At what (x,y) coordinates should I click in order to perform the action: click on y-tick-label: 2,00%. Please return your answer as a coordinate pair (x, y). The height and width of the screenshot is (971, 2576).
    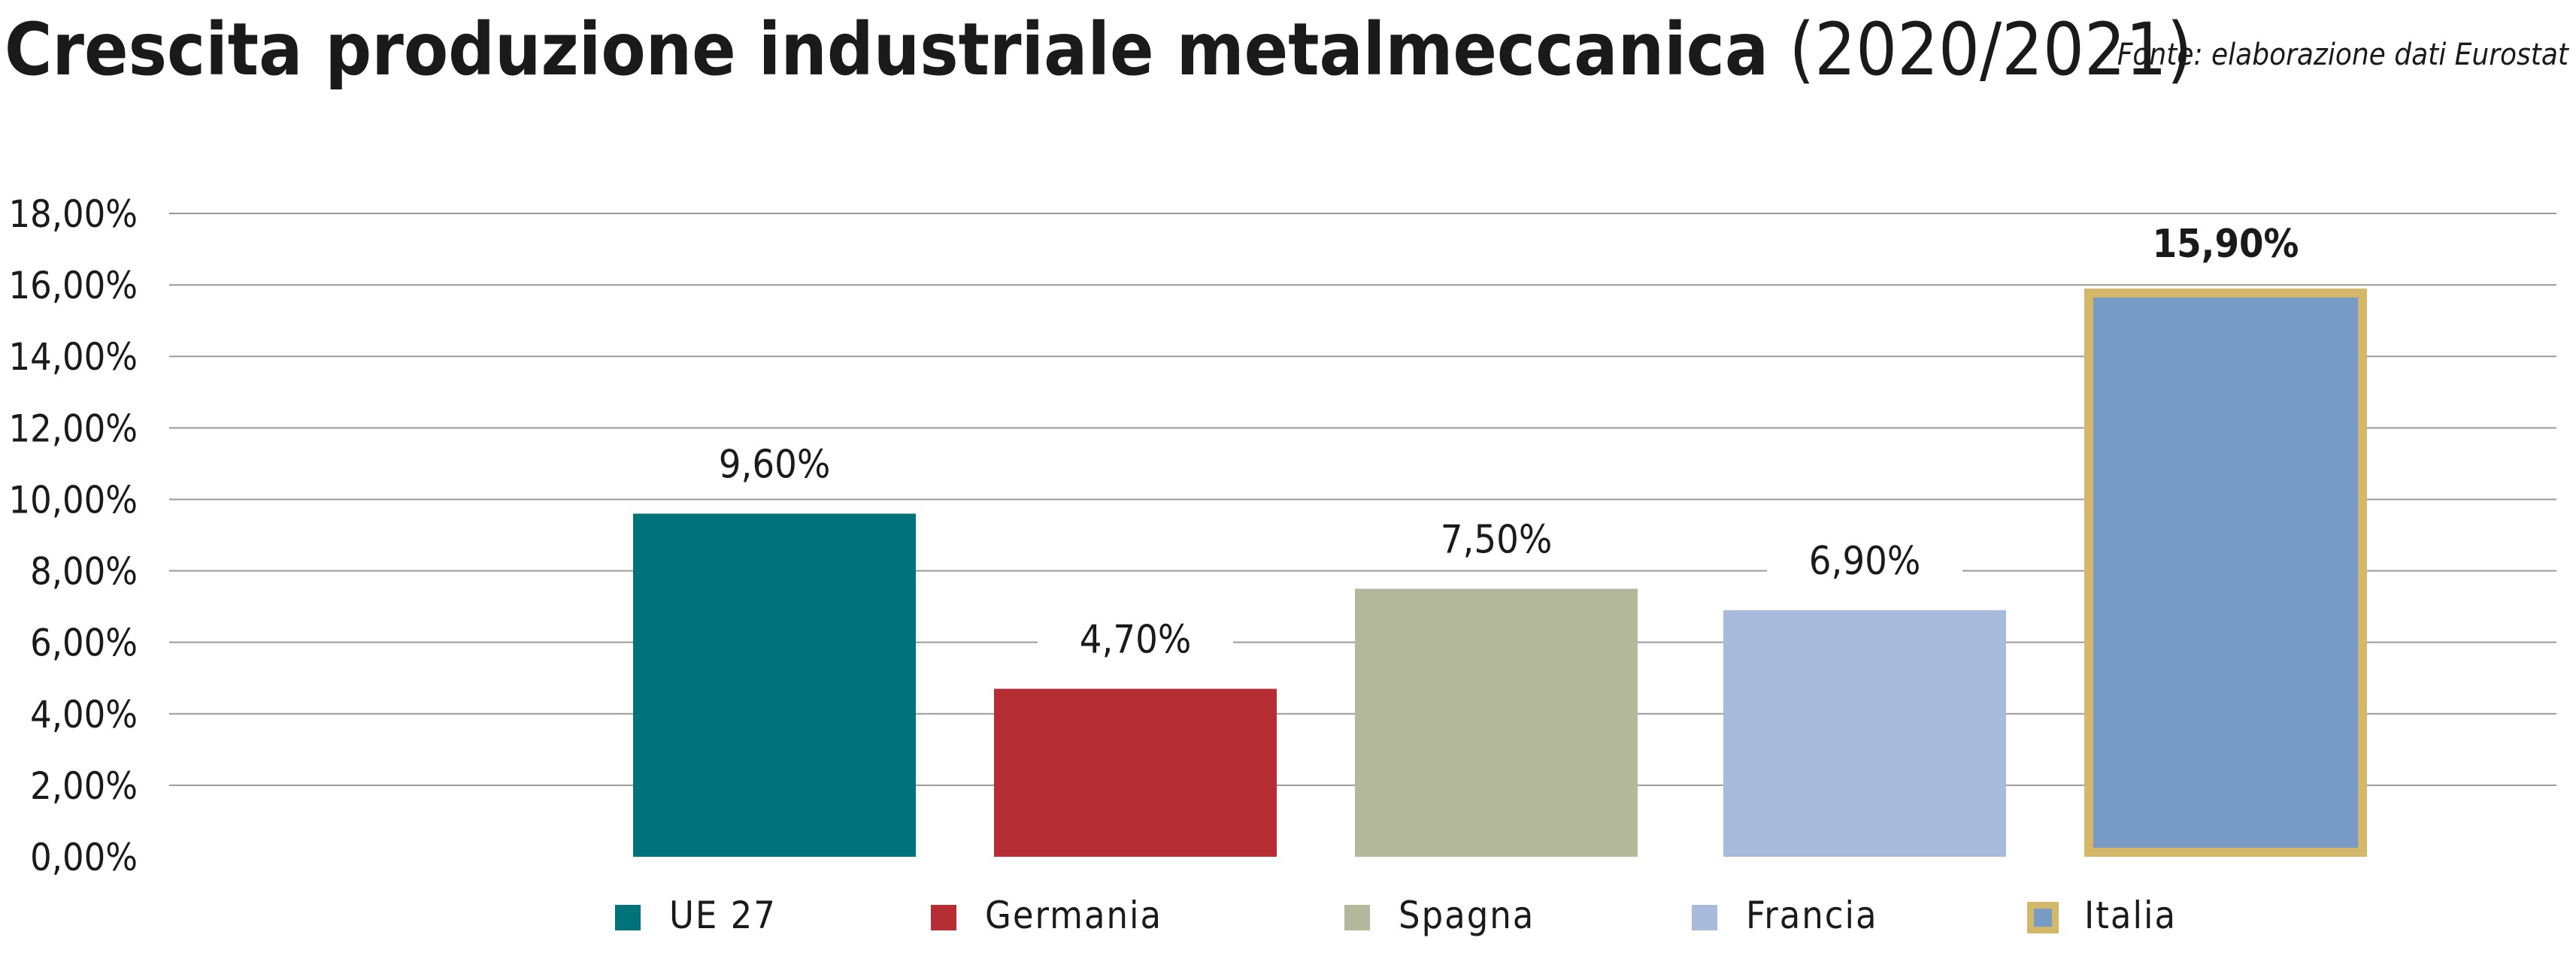
    Looking at the image, I should click on (84, 786).